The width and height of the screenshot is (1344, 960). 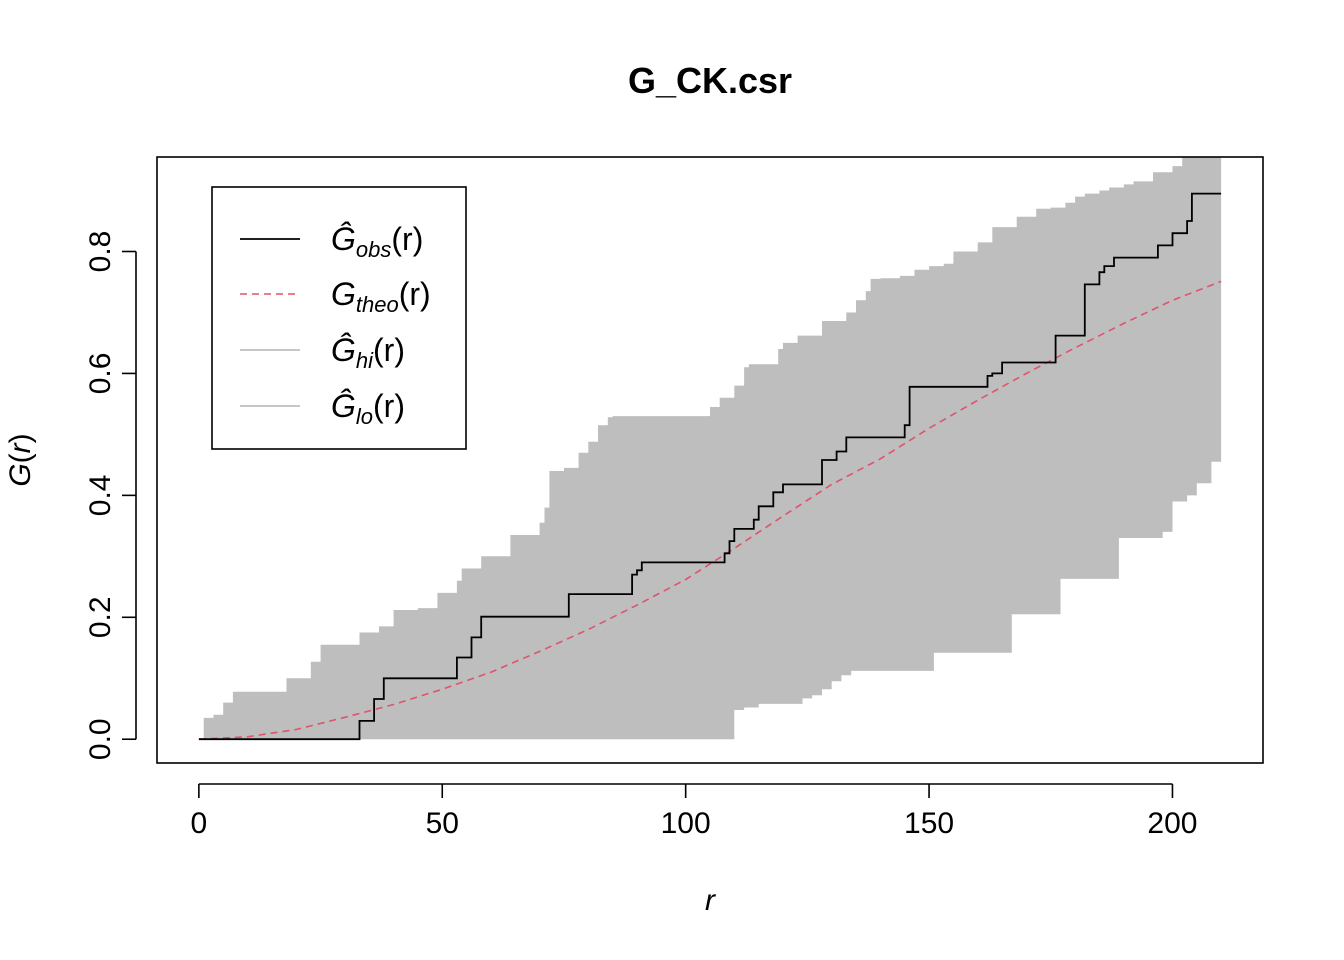 What do you see at coordinates (442, 823) in the screenshot?
I see `x-tick-label: 50` at bounding box center [442, 823].